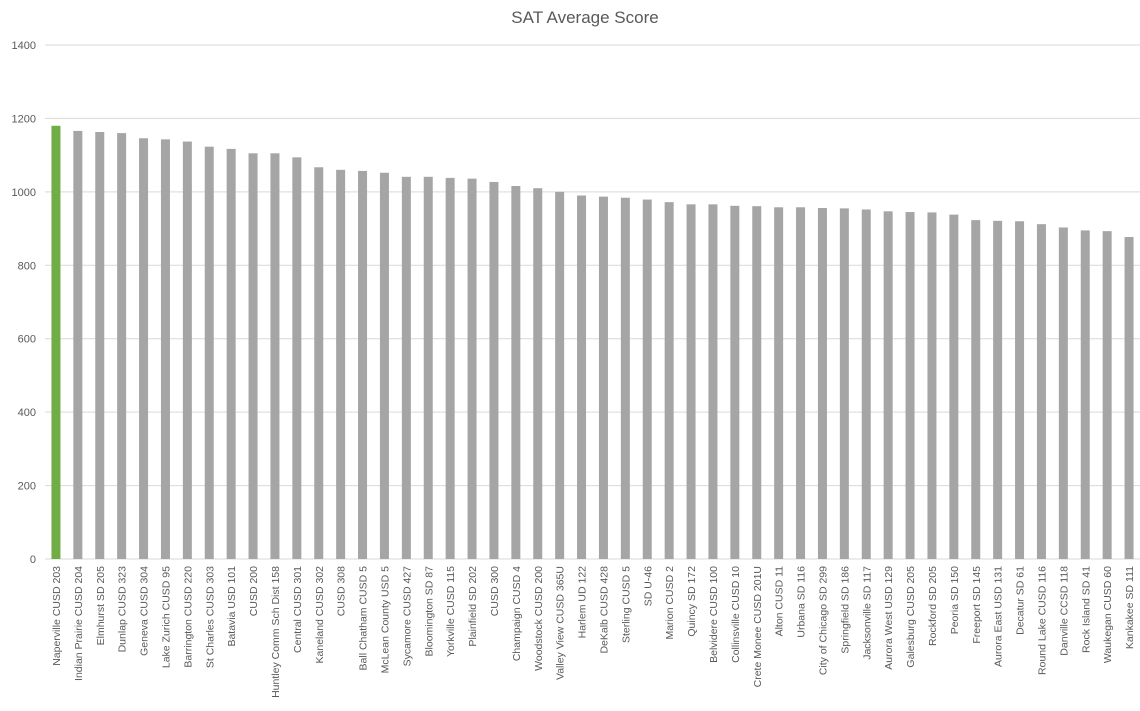 The height and width of the screenshot is (711, 1140). I want to click on x-tick-label: Elmhurst SD 205, so click(101, 606).